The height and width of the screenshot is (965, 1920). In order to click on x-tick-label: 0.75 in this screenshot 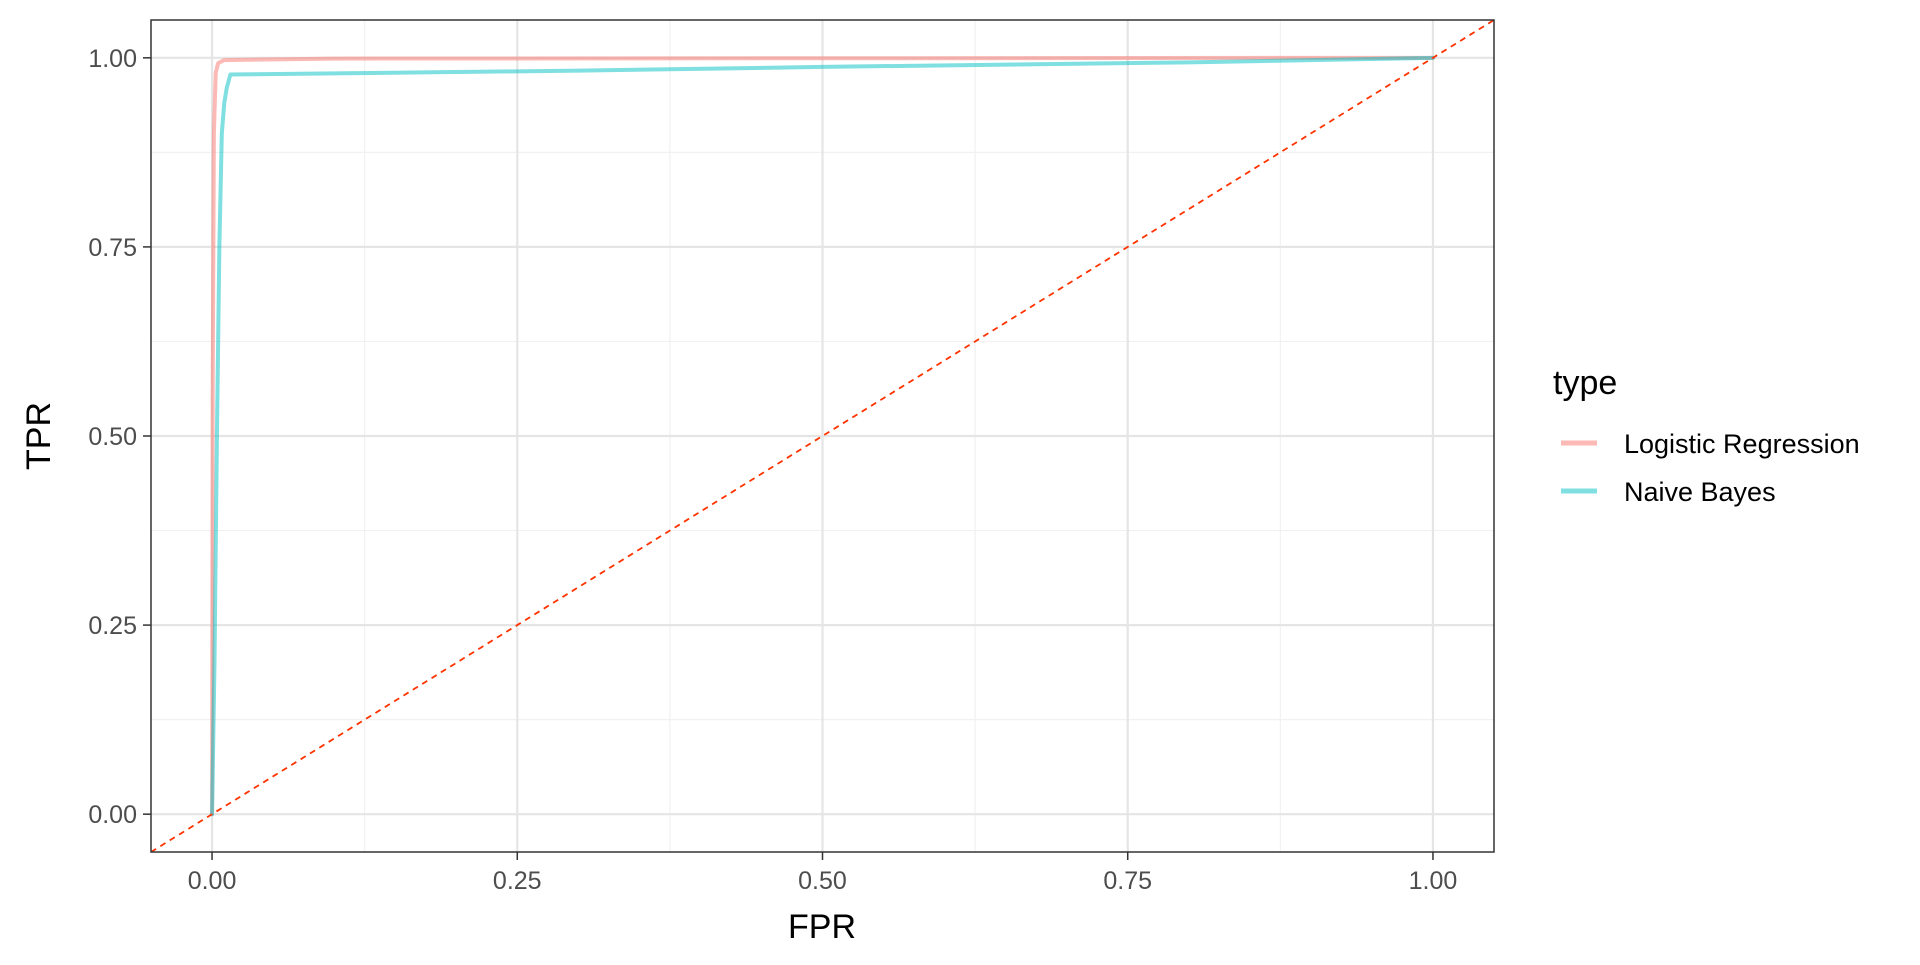, I will do `click(1127, 881)`.